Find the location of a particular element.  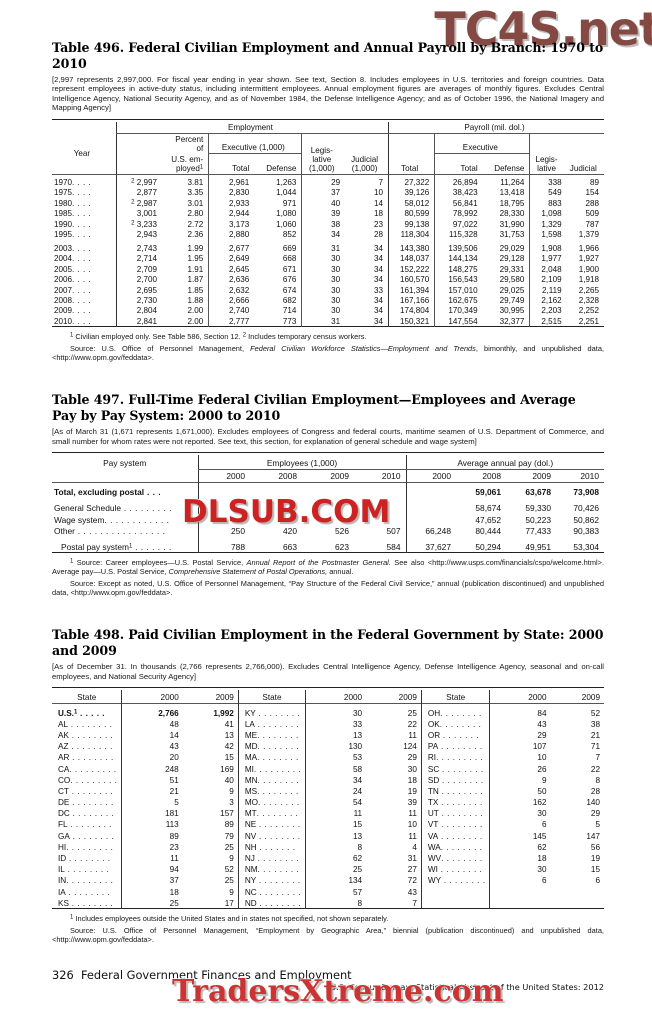

t496-cell-exec-defense: 714 is located at coordinates (289, 311).